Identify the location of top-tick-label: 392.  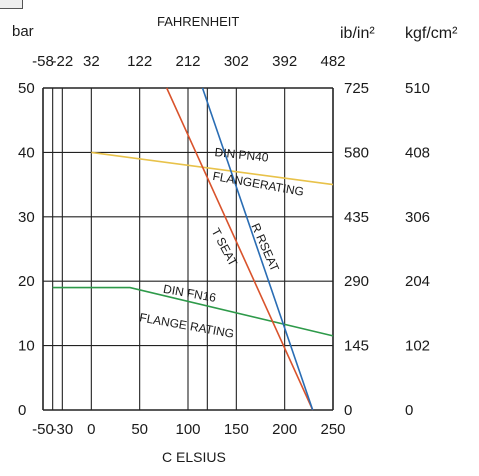
(284, 61).